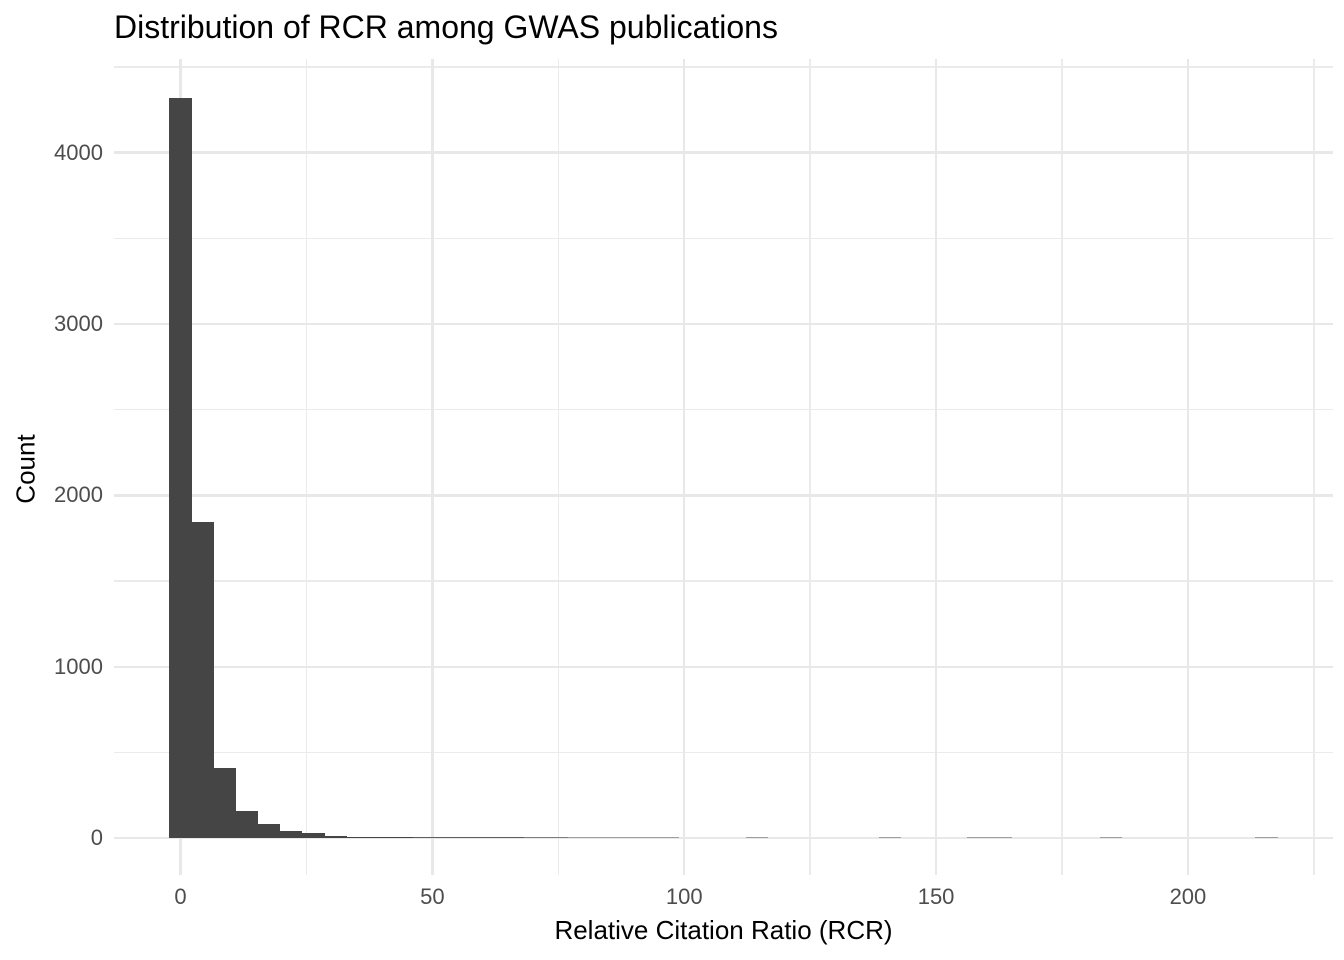 The width and height of the screenshot is (1344, 960). What do you see at coordinates (723, 930) in the screenshot?
I see `x-axis-title: Relative Citation Ratio (RCR)` at bounding box center [723, 930].